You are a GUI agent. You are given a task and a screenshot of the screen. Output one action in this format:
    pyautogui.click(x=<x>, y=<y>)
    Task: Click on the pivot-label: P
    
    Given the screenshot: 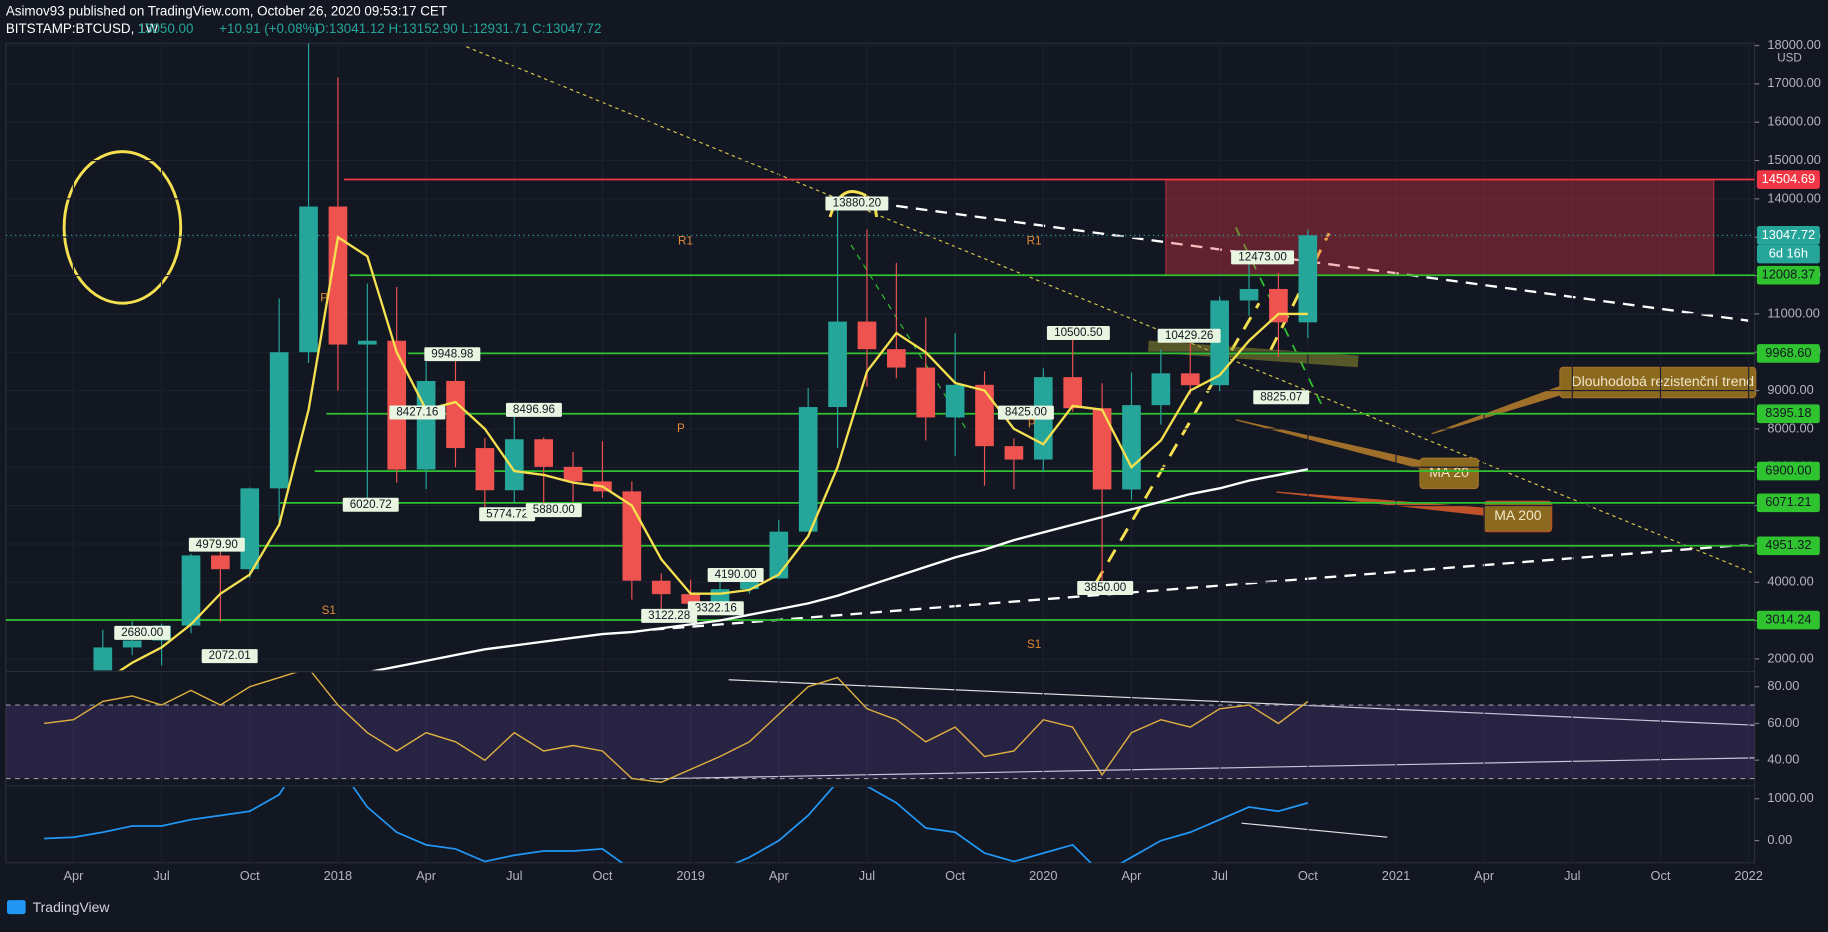 What is the action you would take?
    pyautogui.click(x=1032, y=424)
    